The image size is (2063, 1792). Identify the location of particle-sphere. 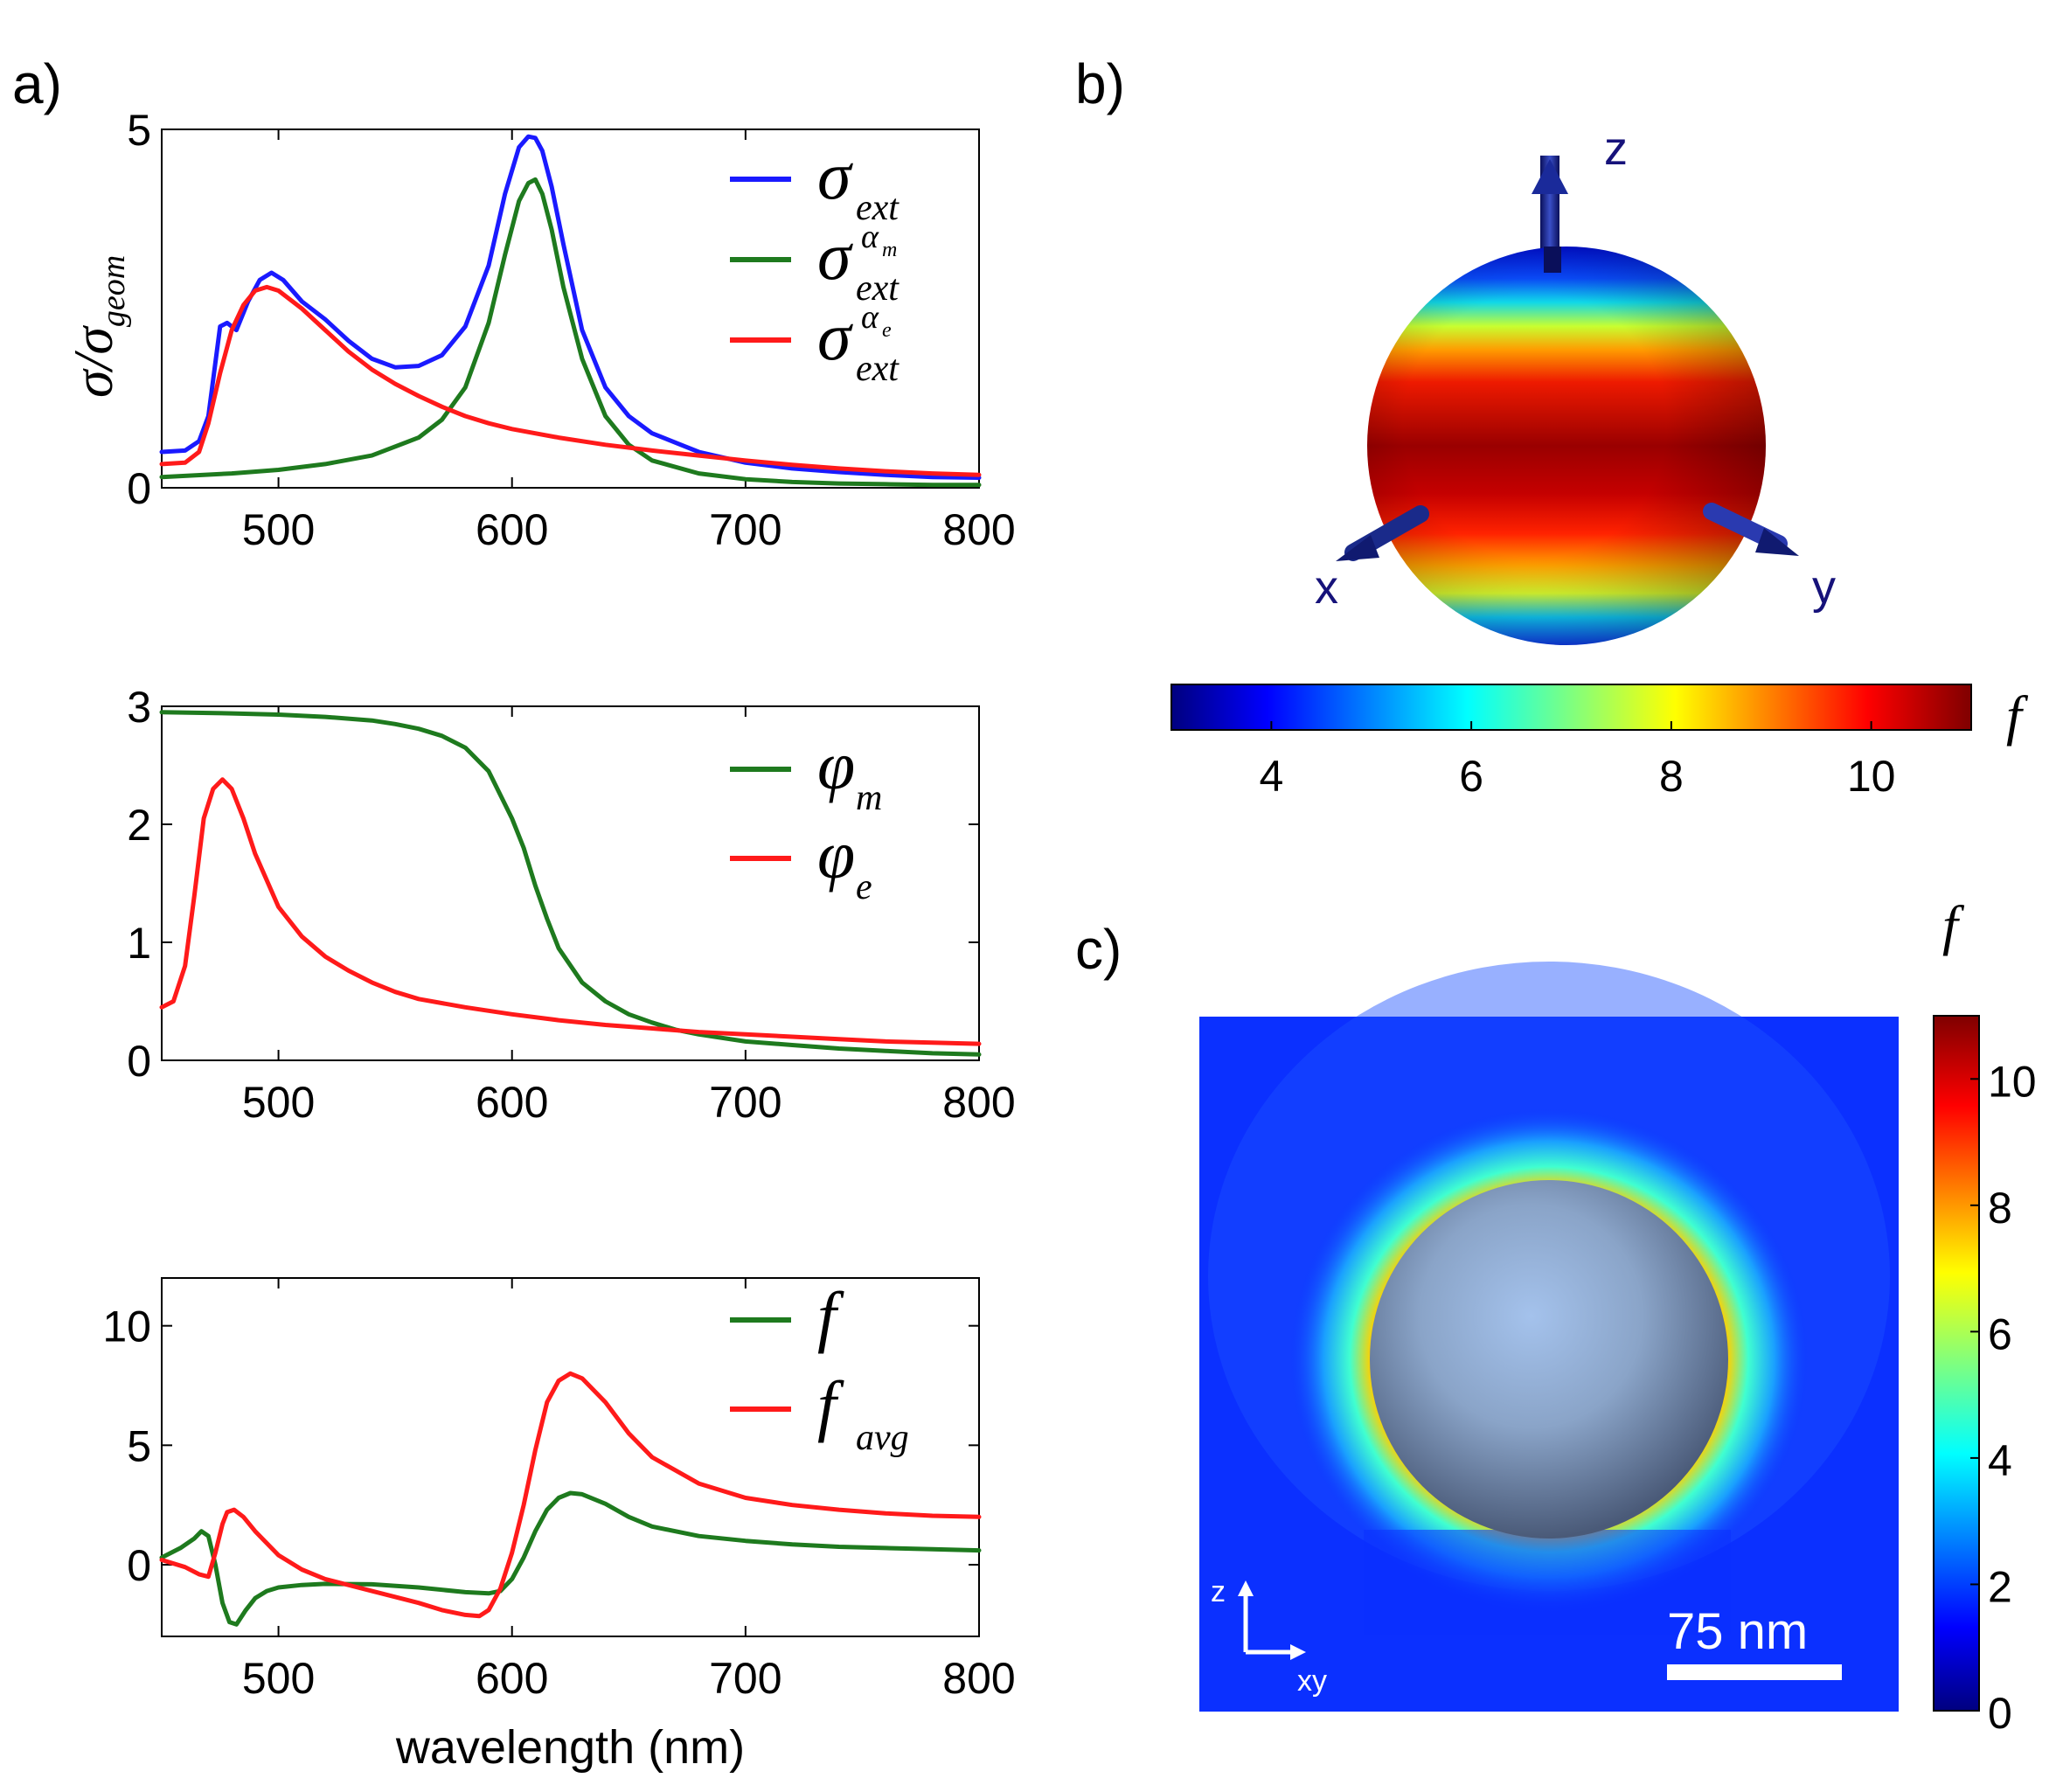
(1549, 1359).